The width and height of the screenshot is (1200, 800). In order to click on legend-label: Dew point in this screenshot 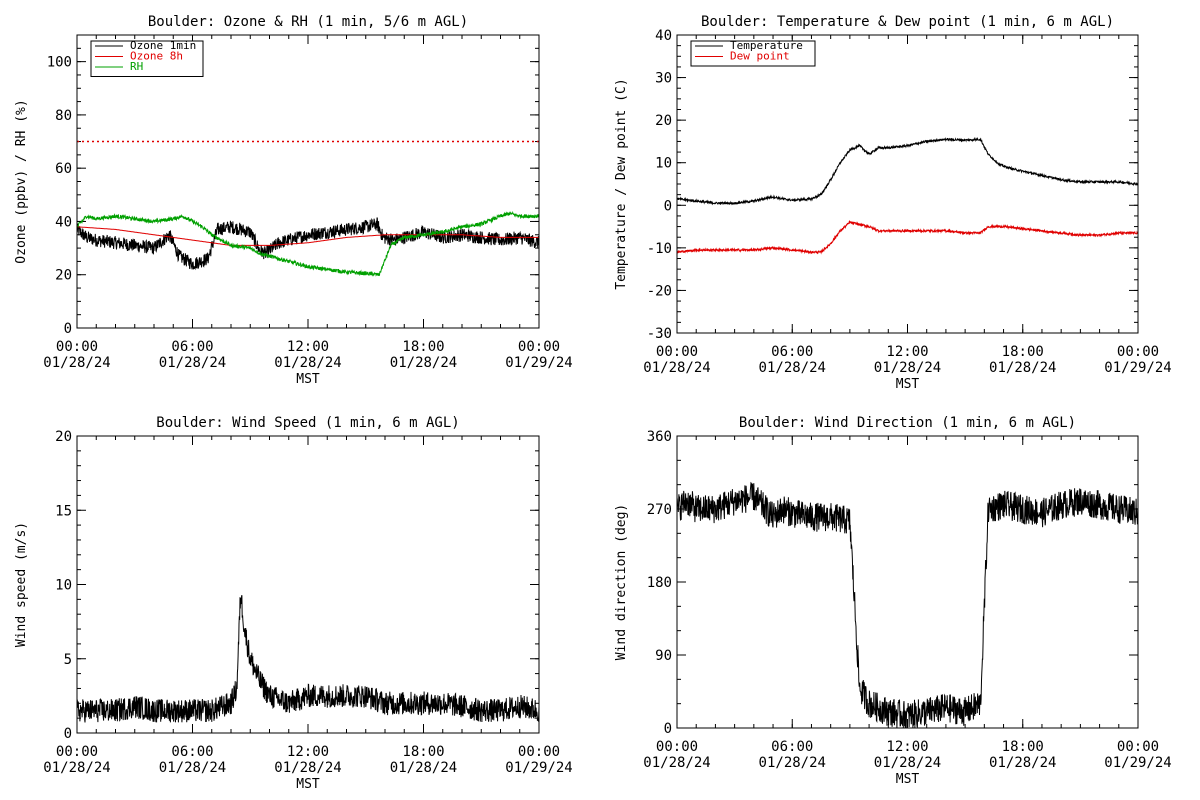, I will do `click(760, 56)`.